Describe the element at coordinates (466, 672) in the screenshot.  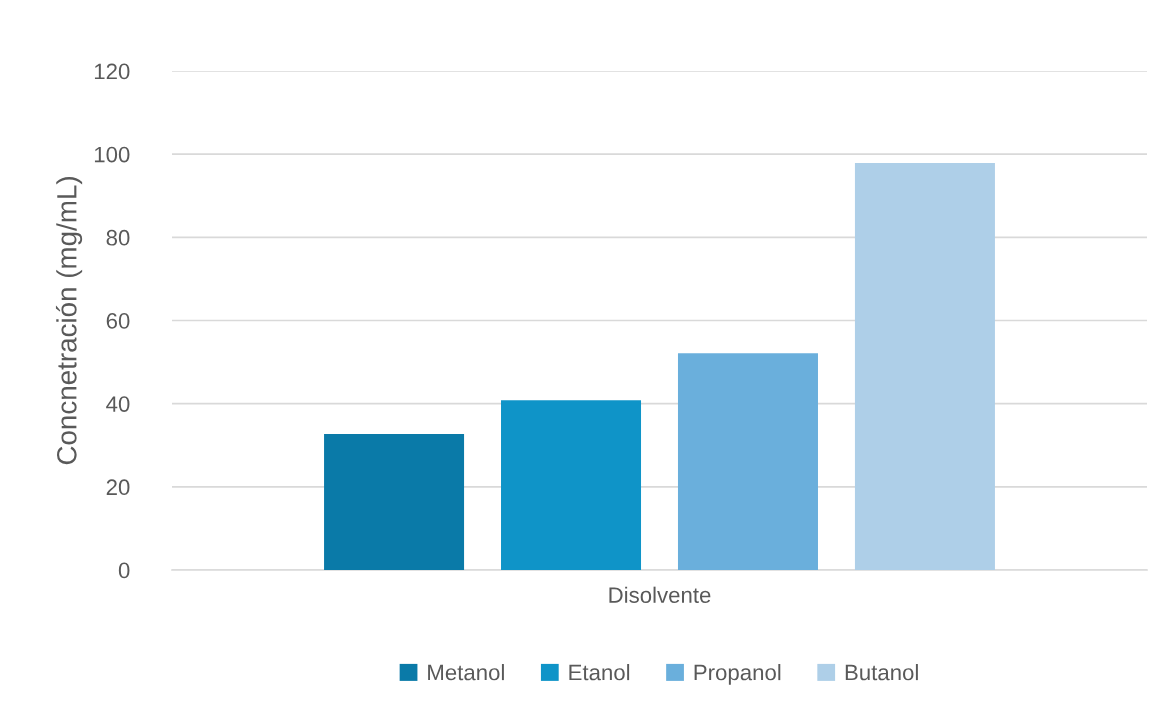
I see `legend-label: Metanol` at that location.